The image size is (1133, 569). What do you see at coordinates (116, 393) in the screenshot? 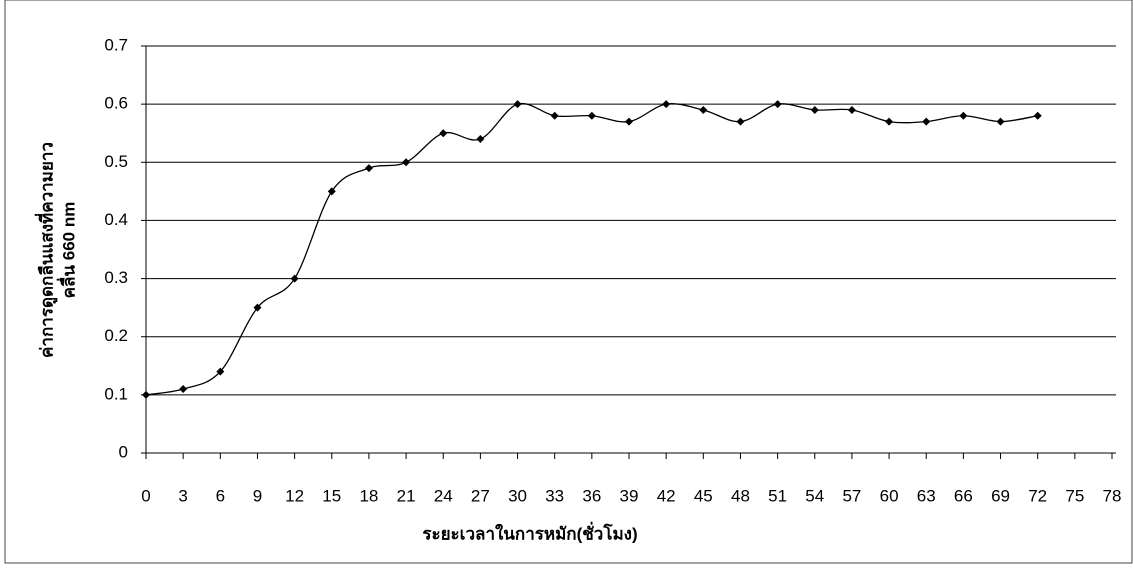
I see `y-tick-label: 0.1` at bounding box center [116, 393].